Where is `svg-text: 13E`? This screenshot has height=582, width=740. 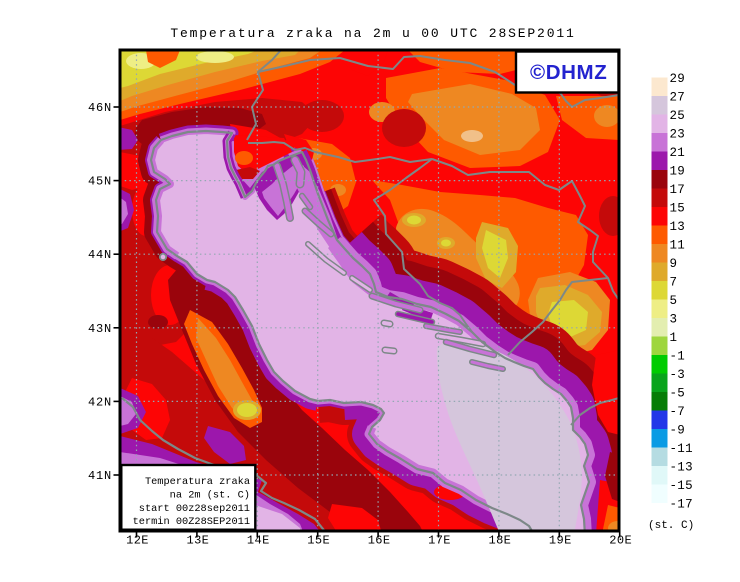 svg-text: 13E is located at coordinates (197, 541).